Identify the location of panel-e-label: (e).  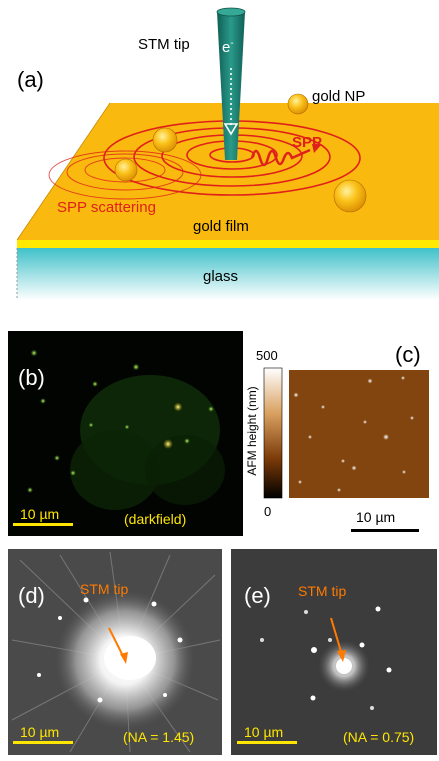
(257, 595).